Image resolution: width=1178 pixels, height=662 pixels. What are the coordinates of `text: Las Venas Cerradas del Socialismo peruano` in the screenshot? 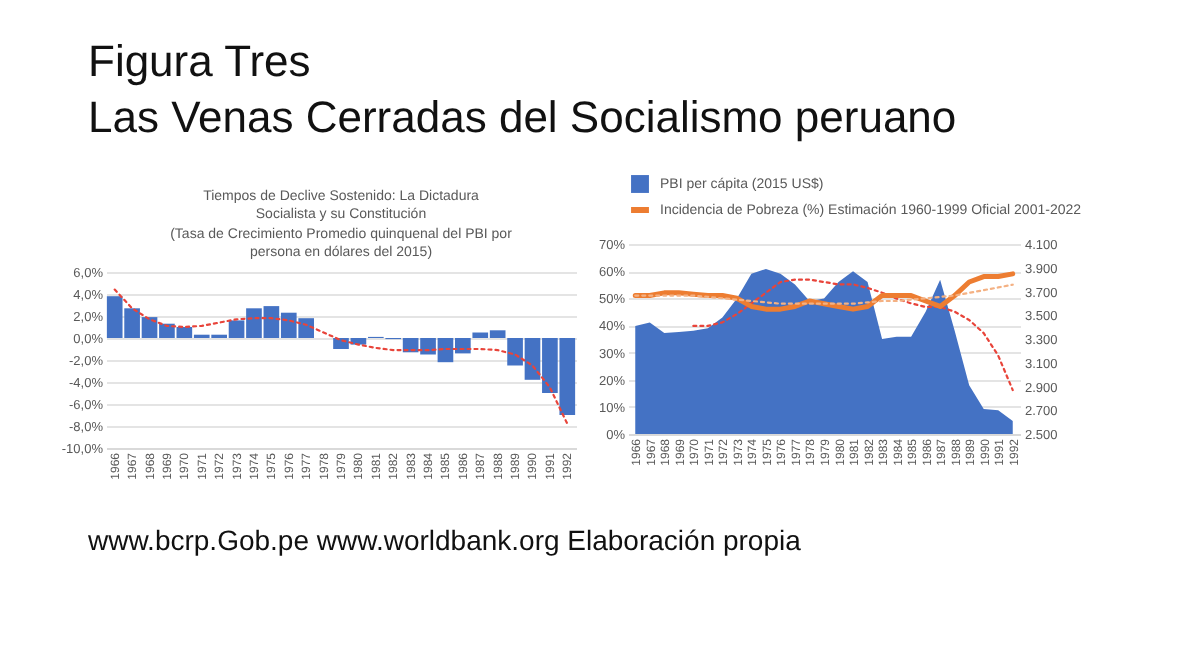 It's located at (522, 118).